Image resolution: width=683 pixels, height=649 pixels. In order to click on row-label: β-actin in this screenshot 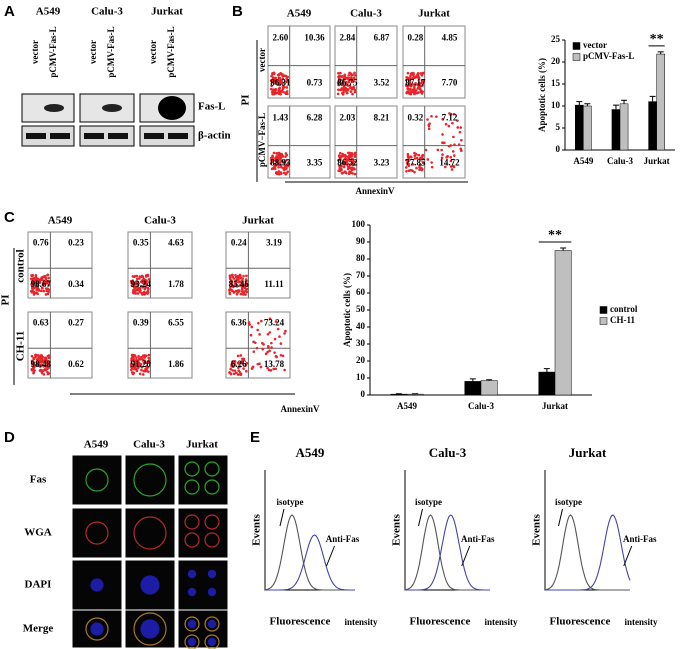, I will do `click(214, 136)`.